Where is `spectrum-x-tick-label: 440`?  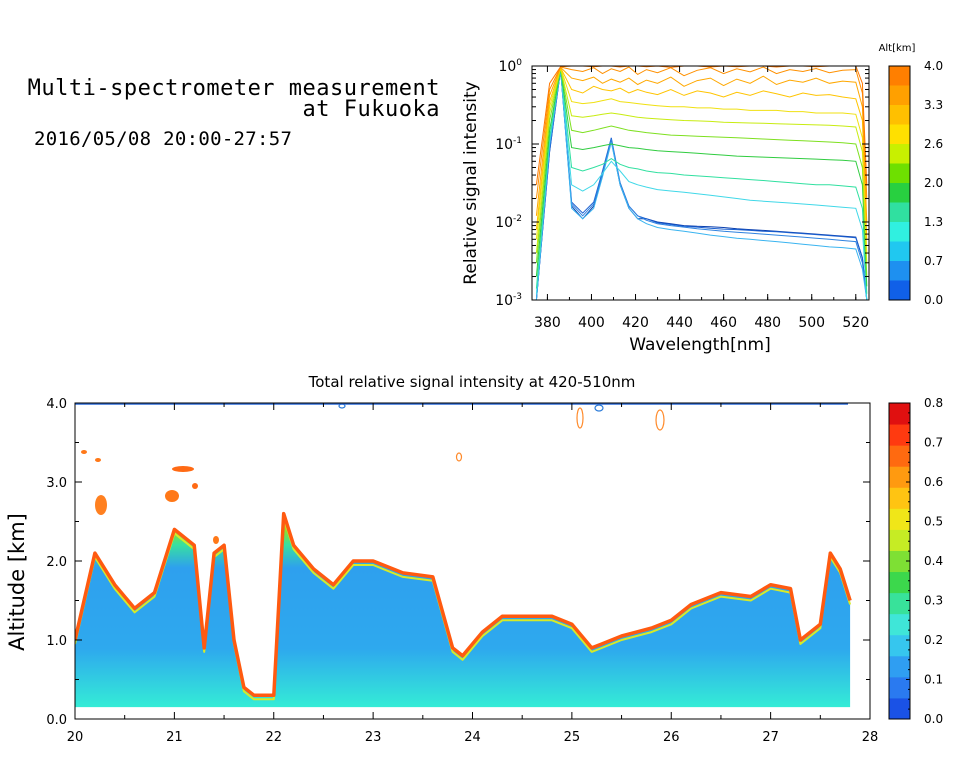
spectrum-x-tick-label: 440 is located at coordinates (679, 323).